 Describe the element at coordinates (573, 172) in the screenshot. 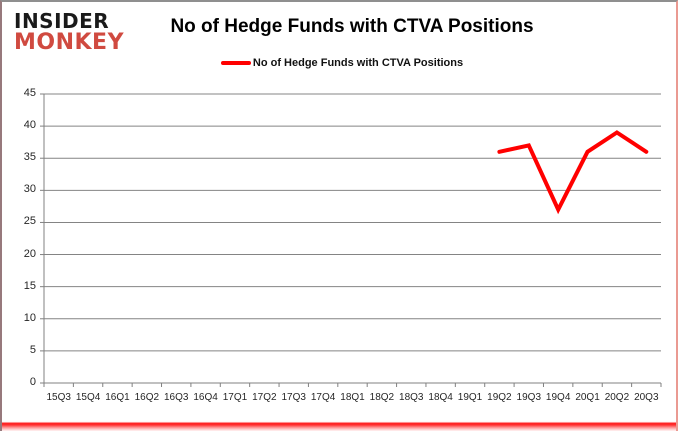

I see `data-line` at that location.